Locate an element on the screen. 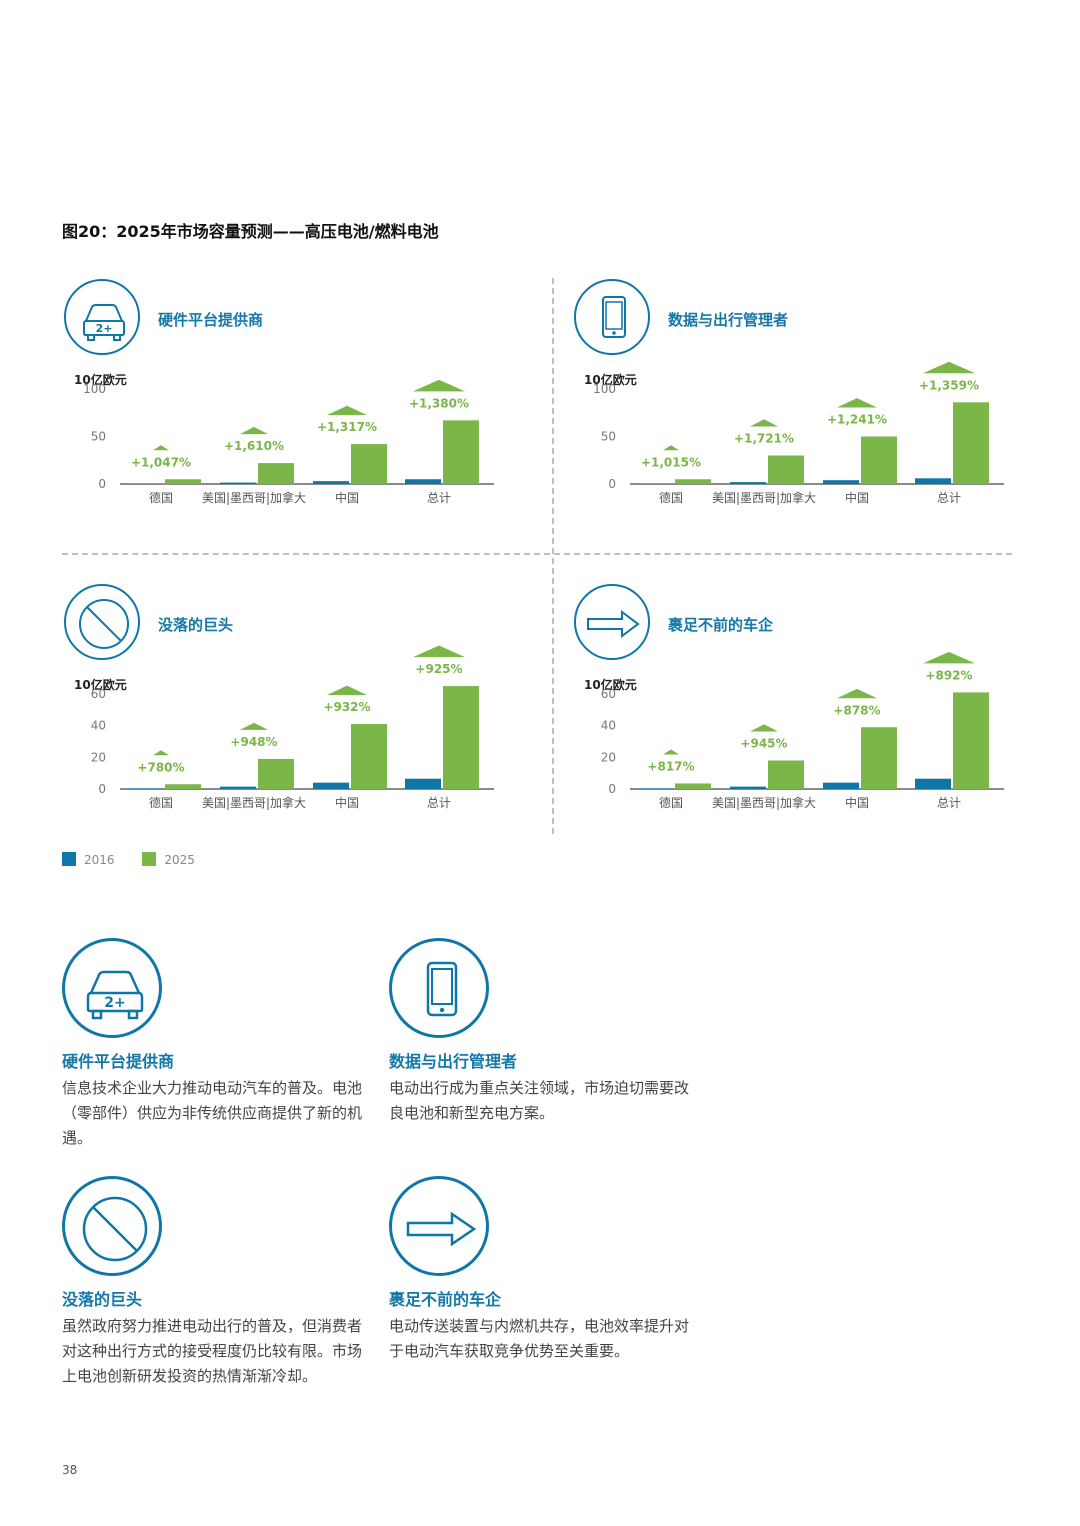  chart-legend: 2016 2025 is located at coordinates (140, 859).